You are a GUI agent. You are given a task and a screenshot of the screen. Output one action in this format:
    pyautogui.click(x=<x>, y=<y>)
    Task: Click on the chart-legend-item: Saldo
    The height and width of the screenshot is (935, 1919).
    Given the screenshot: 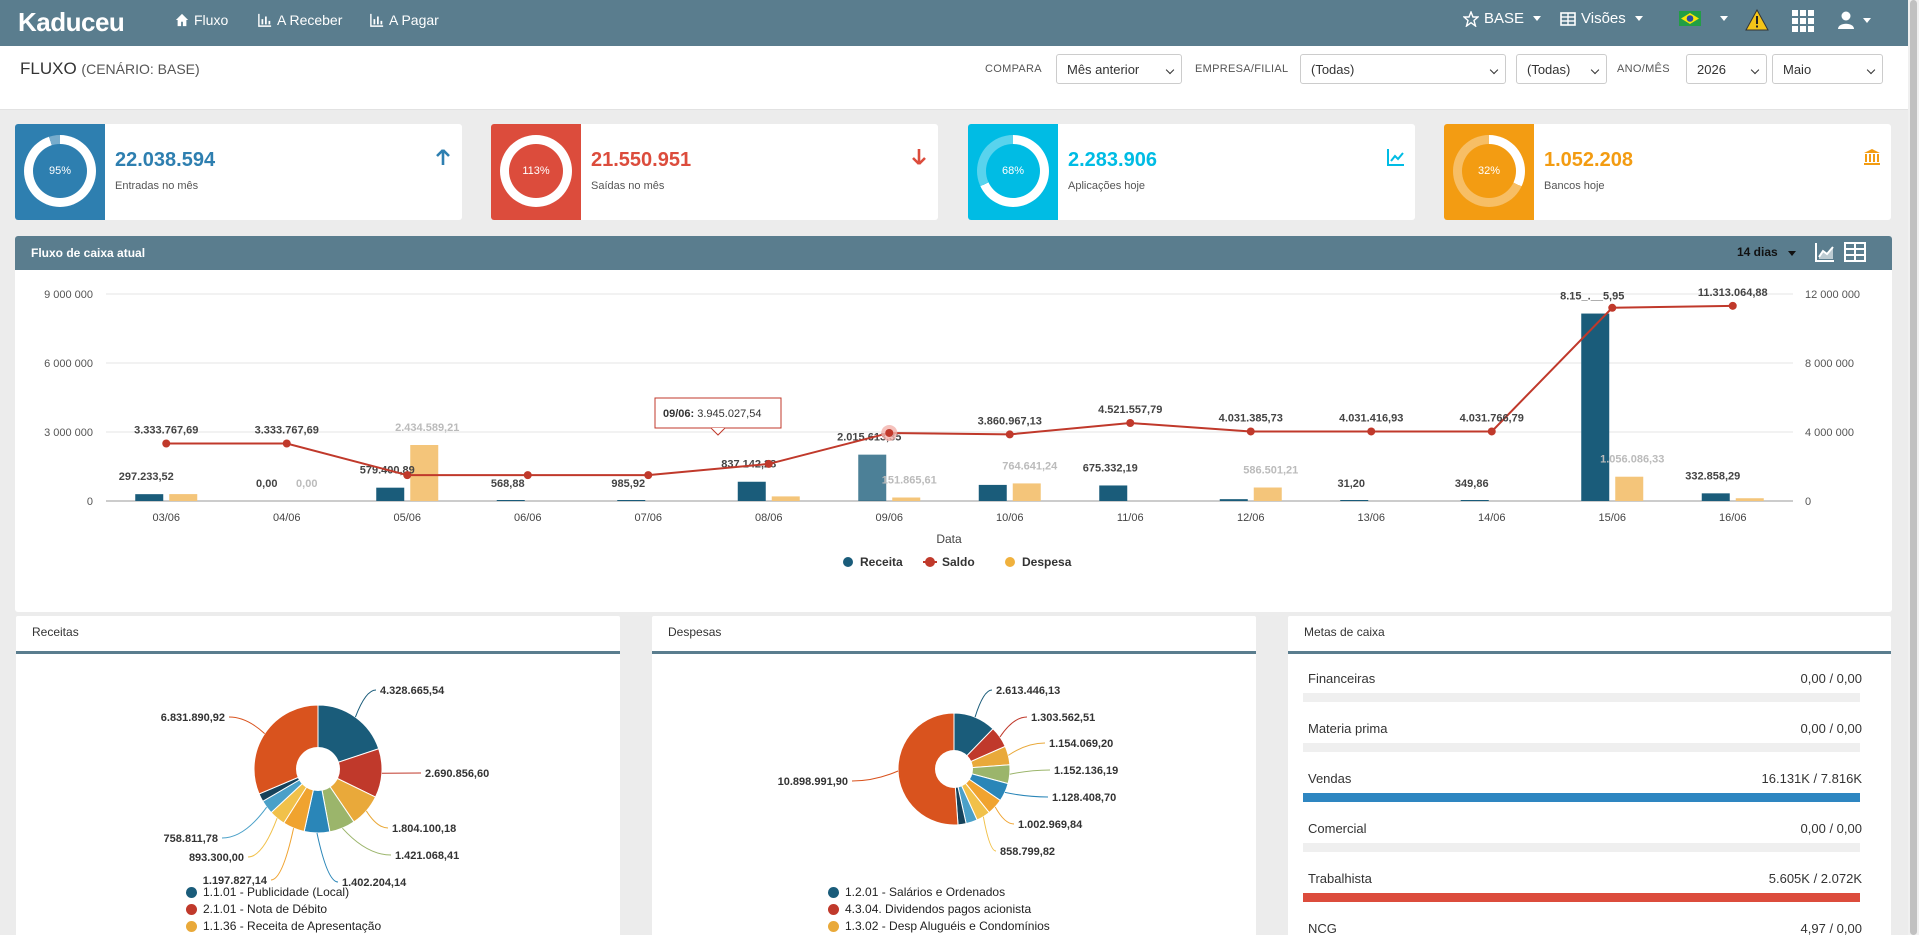 What is the action you would take?
    pyautogui.click(x=949, y=562)
    